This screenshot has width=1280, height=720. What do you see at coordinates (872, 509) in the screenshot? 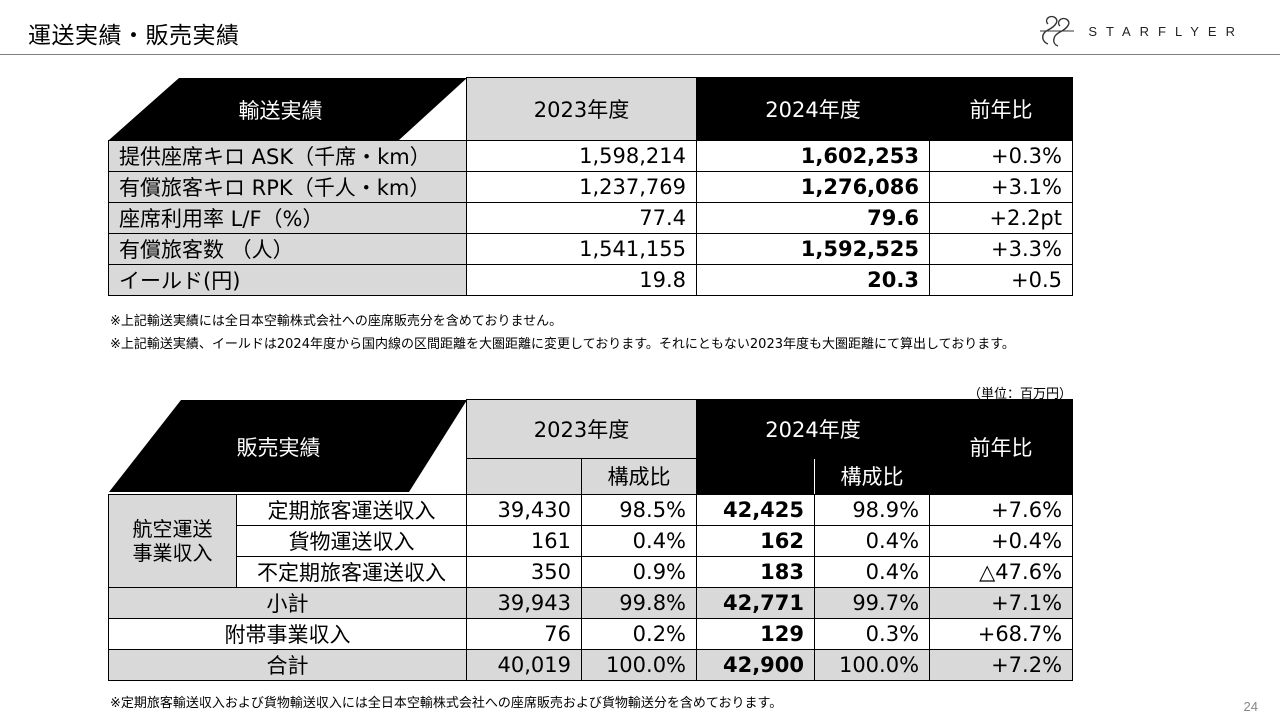
I see `ratio-2024: 98.9%` at bounding box center [872, 509].